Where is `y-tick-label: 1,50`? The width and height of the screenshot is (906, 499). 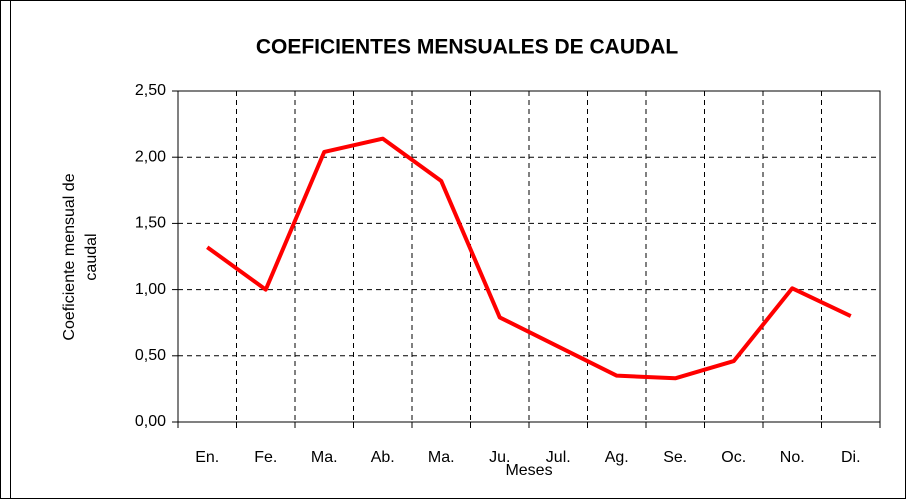
y-tick-label: 1,50 is located at coordinates (150, 223).